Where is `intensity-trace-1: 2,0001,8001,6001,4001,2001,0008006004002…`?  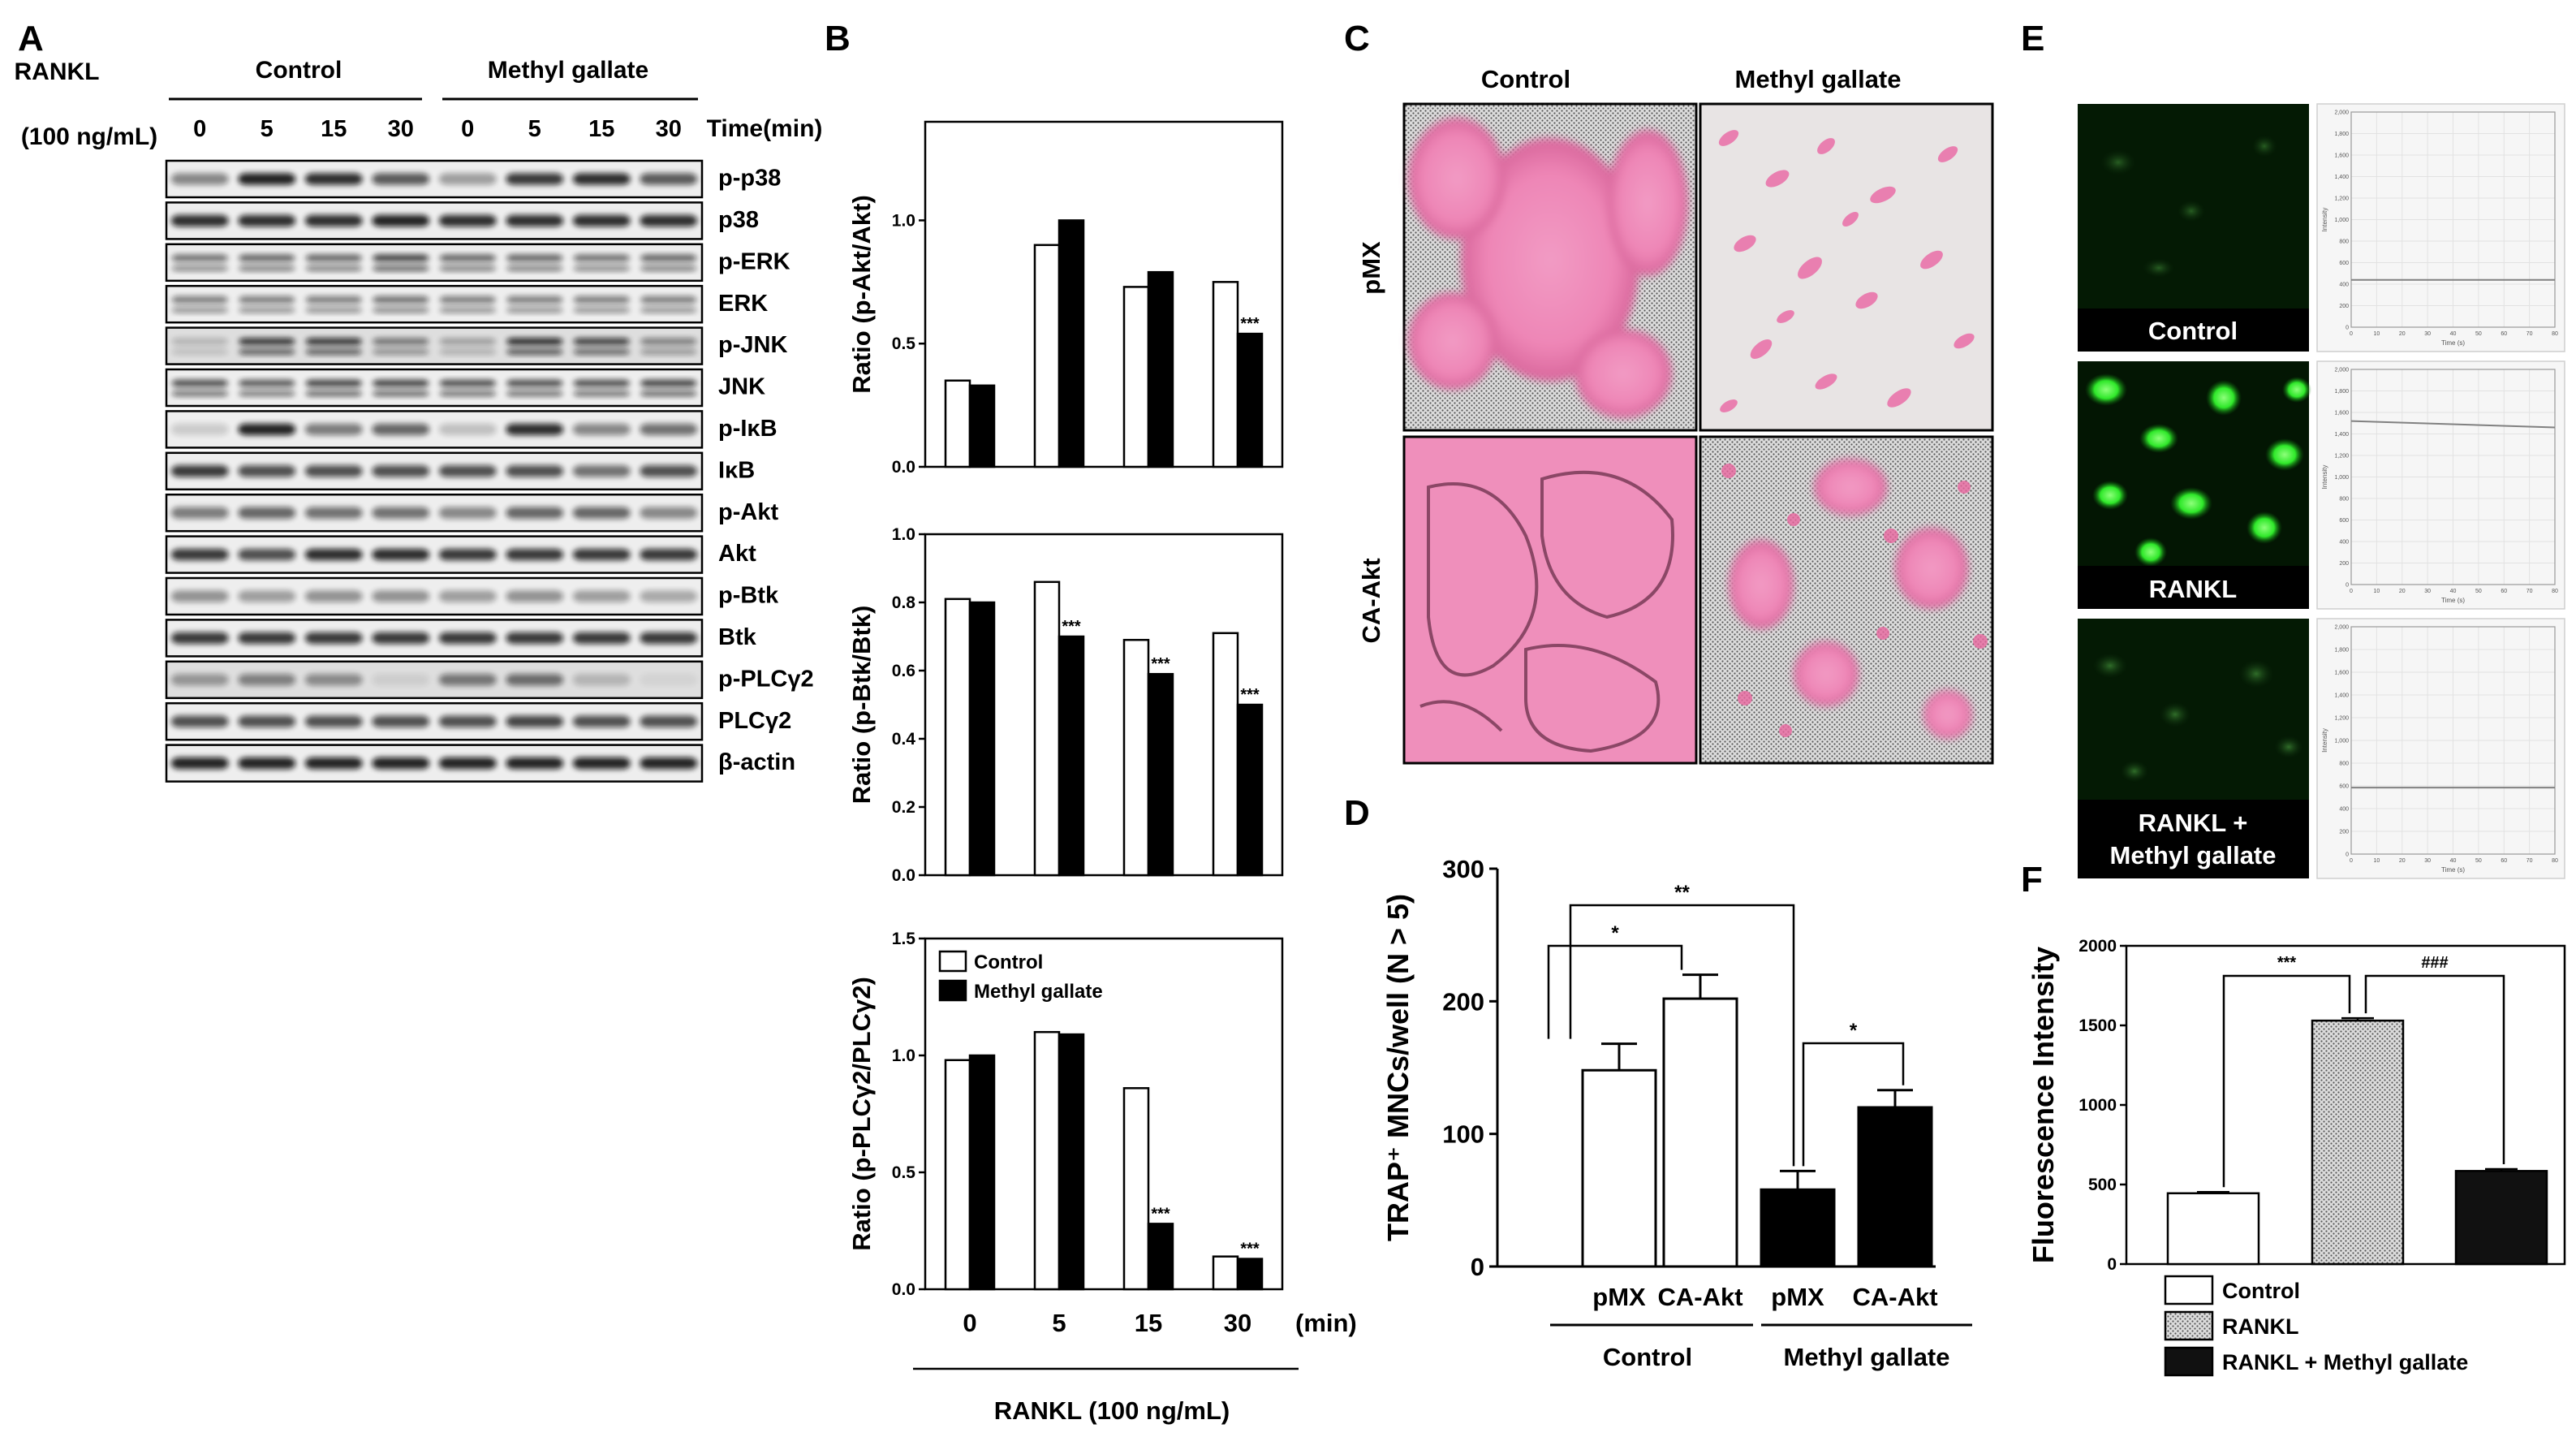
intensity-trace-1: 2,0001,8001,6001,4001,2001,0008006004002… is located at coordinates (2441, 227).